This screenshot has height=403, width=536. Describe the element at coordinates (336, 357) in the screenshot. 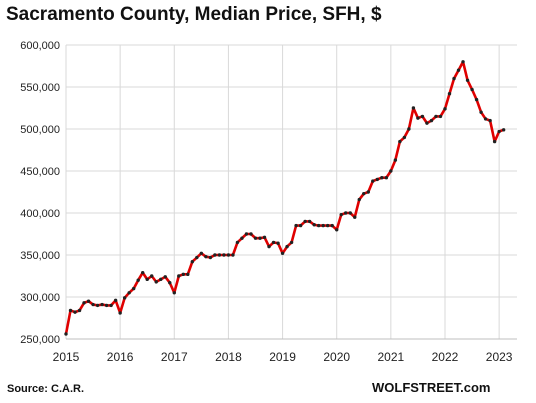

I see `x-tick-label: 2020` at that location.